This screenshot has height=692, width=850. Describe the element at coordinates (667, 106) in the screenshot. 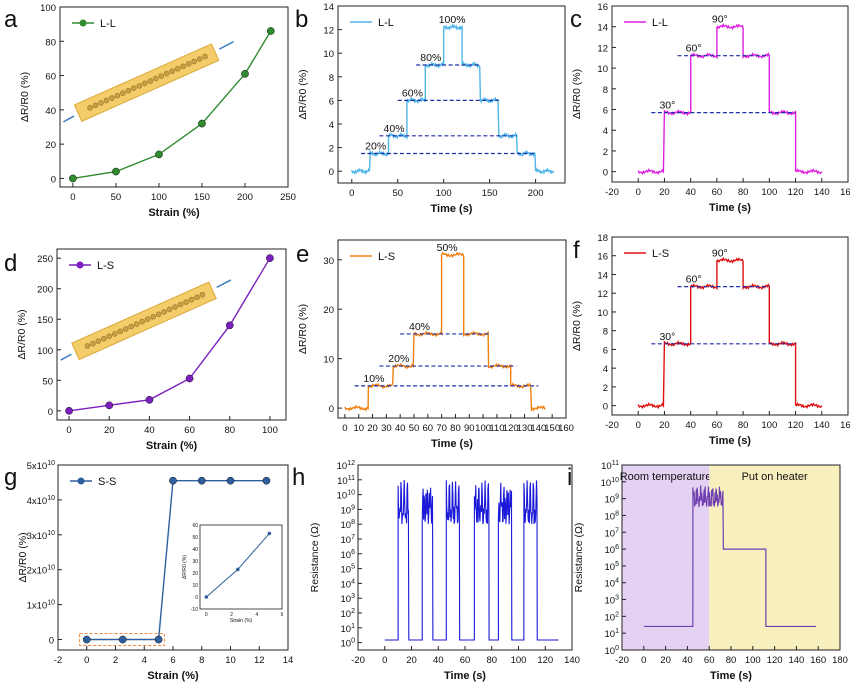

I see `level-label: 30°` at that location.